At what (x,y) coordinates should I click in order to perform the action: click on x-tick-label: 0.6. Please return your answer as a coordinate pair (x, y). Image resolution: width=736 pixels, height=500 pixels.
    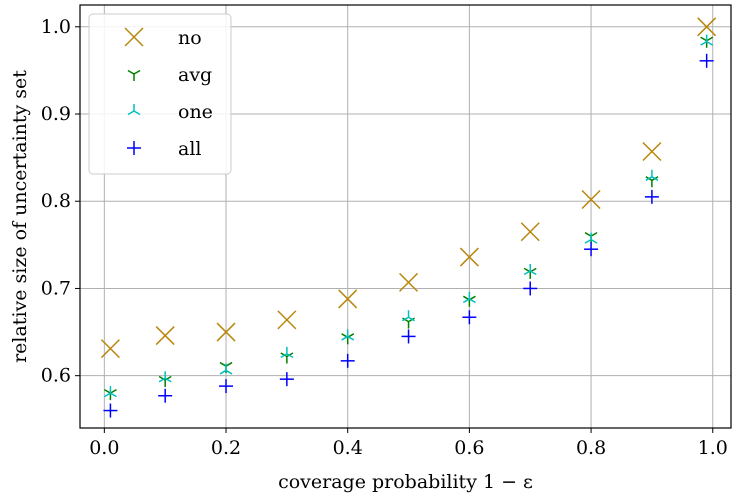
    Looking at the image, I should click on (469, 448).